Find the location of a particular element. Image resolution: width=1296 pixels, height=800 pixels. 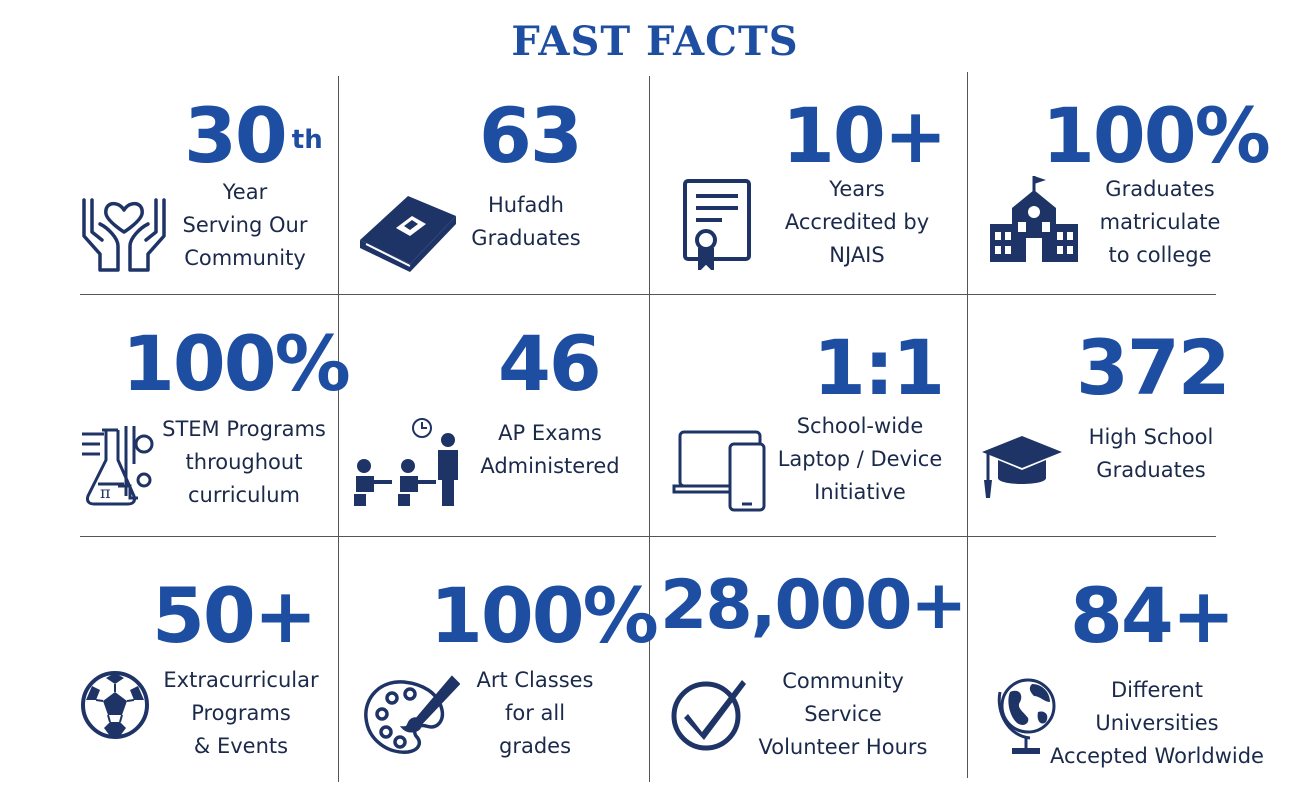

fact-value: 1:1 is located at coordinates (879, 367).